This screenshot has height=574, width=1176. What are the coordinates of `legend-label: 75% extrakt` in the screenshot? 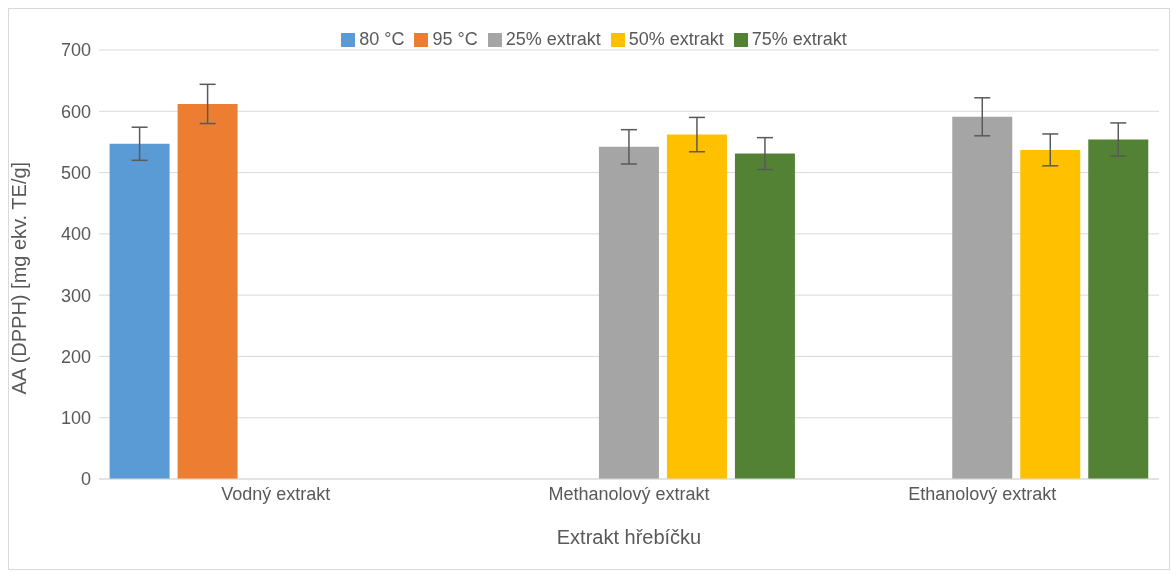 It's located at (799, 39).